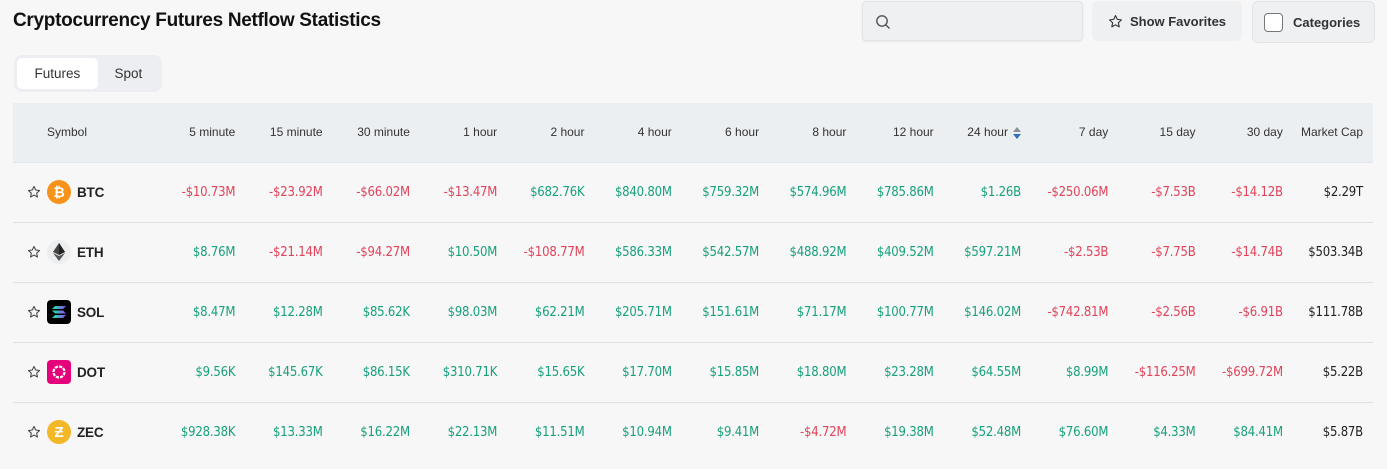 The width and height of the screenshot is (1387, 469). Describe the element at coordinates (1335, 312) in the screenshot. I see `market-cap: $111.78B` at that location.